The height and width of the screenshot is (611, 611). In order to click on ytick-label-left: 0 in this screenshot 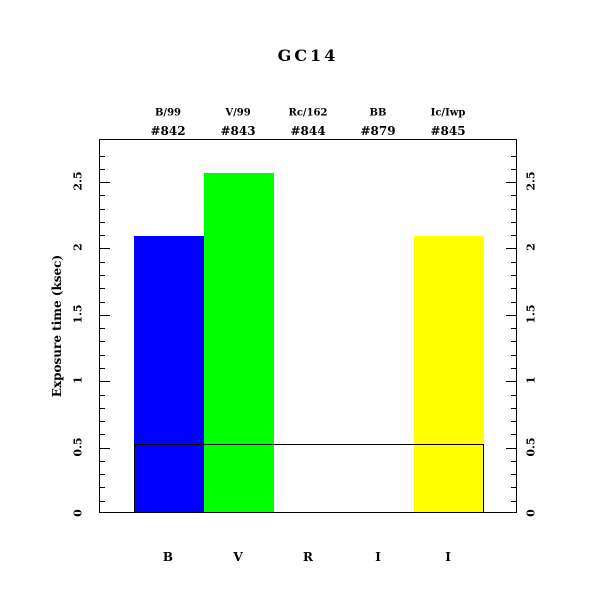, I will do `click(78, 513)`.